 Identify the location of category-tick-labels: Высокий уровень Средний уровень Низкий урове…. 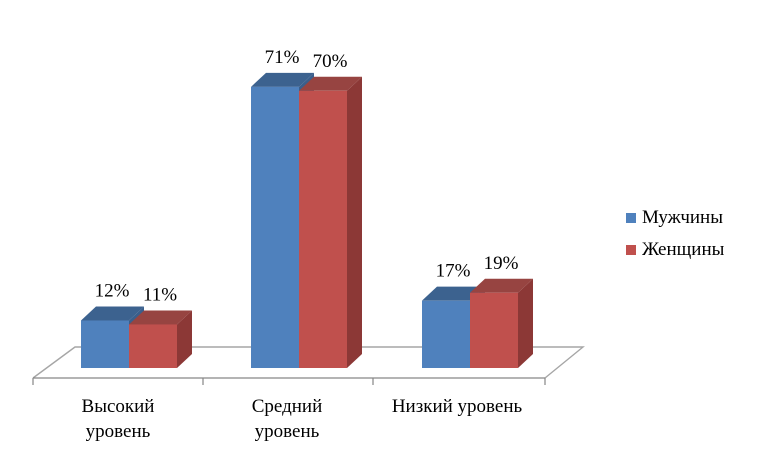
(302, 419).